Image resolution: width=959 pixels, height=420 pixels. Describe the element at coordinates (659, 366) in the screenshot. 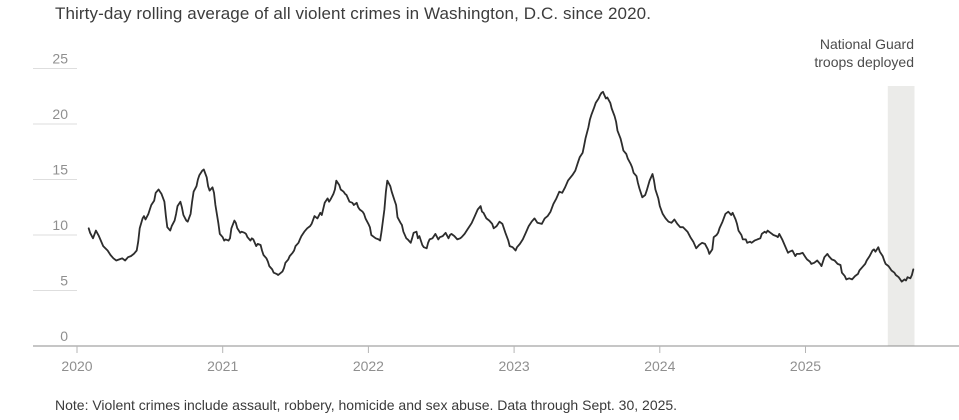

I see `x-tick-label: 2024` at that location.